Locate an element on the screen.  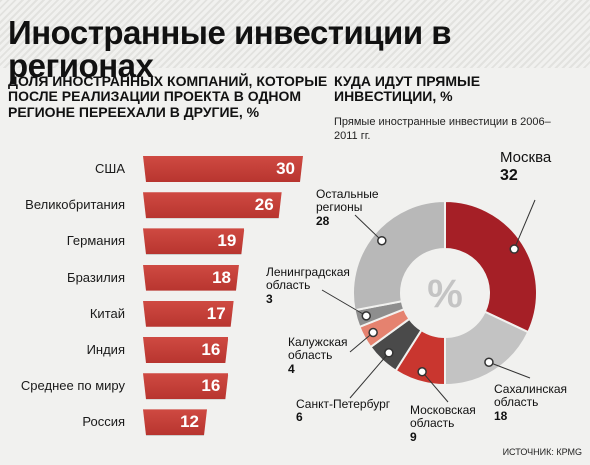
bar-label: Среднее по миру is located at coordinates (72, 386).